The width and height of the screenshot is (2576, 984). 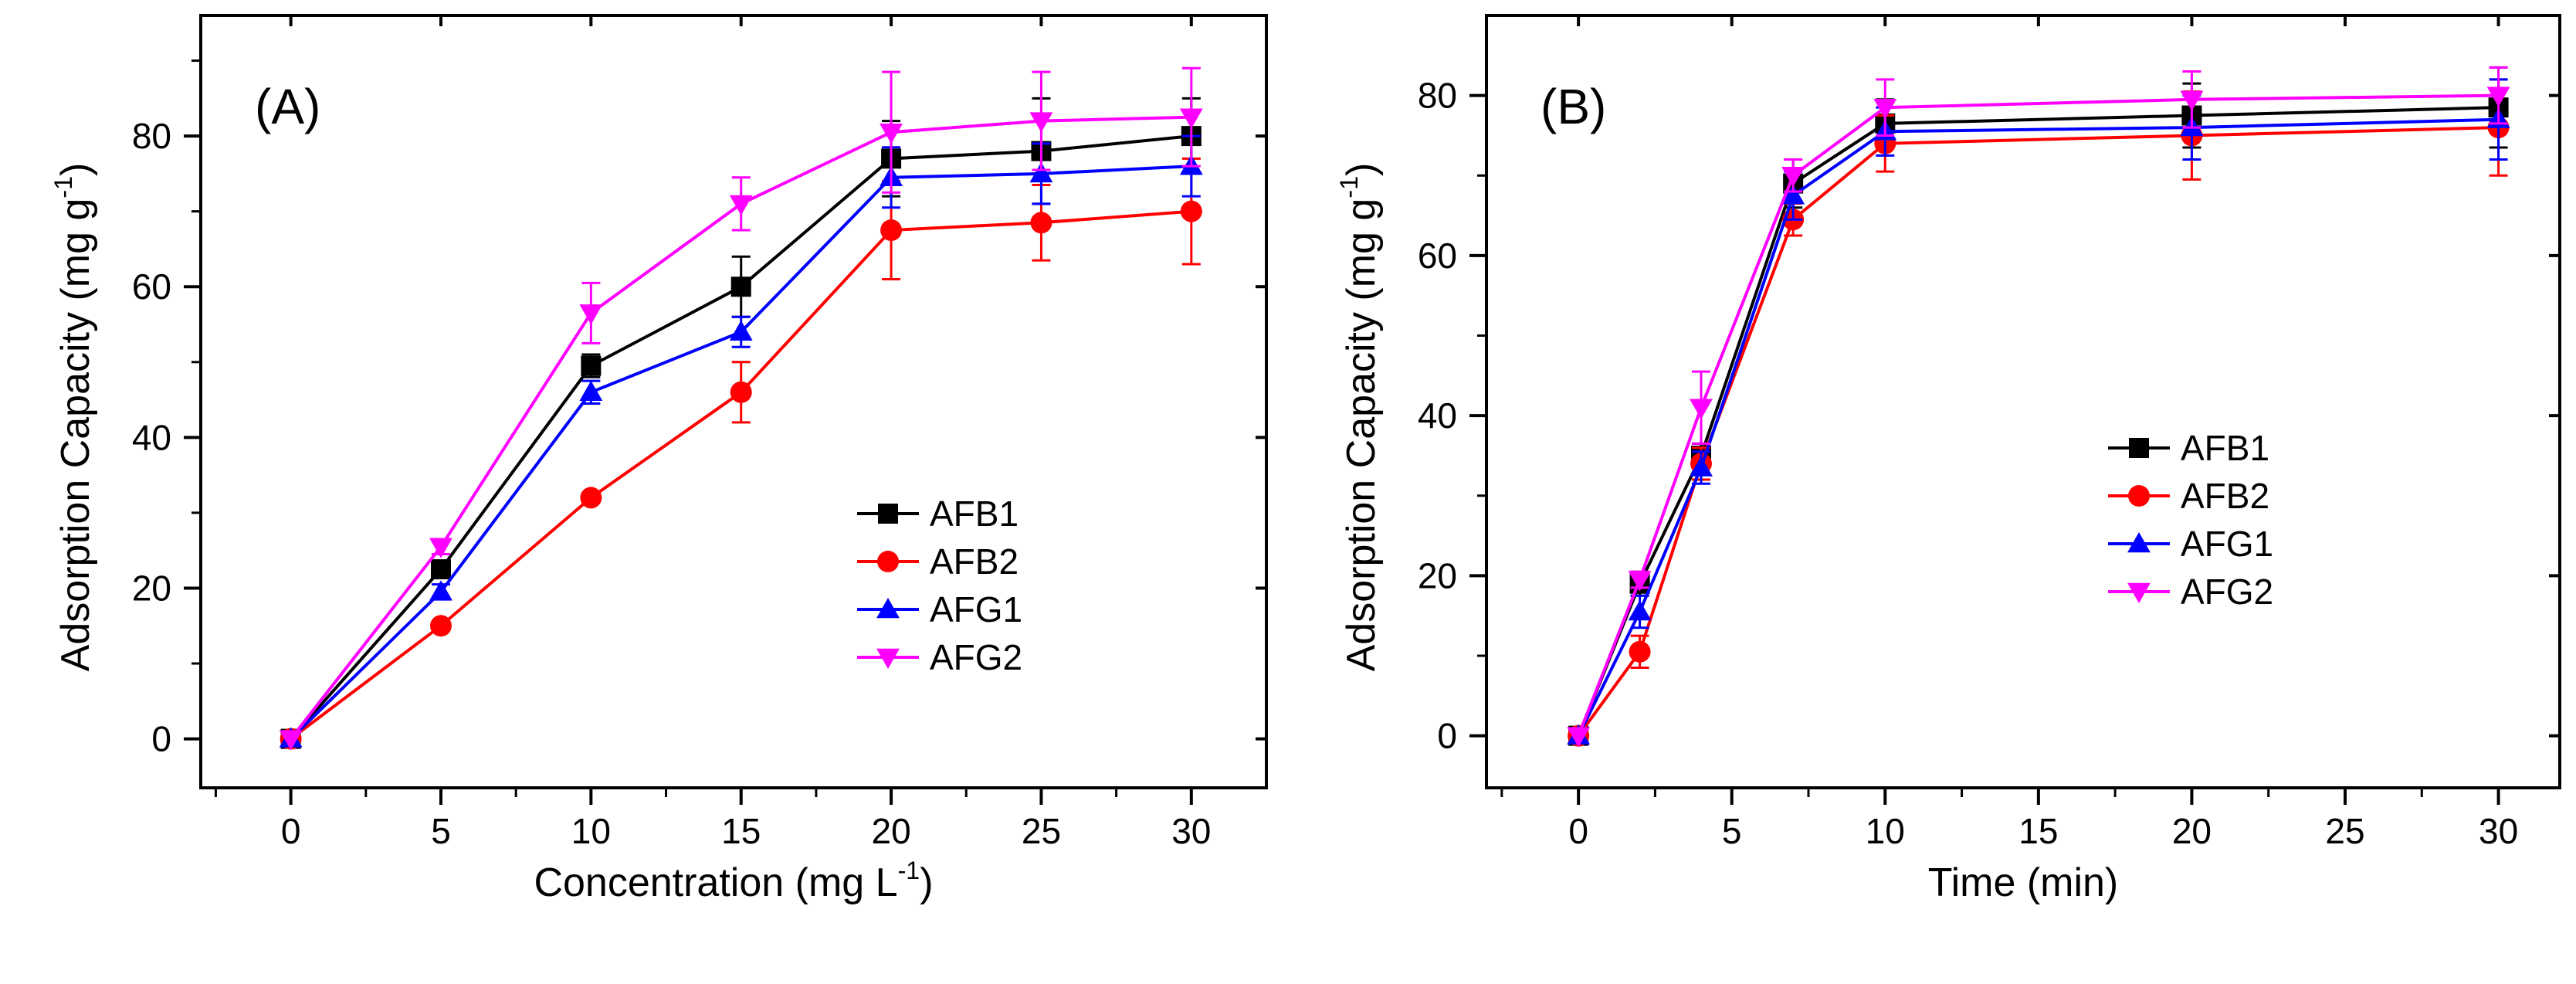 What do you see at coordinates (1437, 415) in the screenshot?
I see `y-tick-label-b-2: 40` at bounding box center [1437, 415].